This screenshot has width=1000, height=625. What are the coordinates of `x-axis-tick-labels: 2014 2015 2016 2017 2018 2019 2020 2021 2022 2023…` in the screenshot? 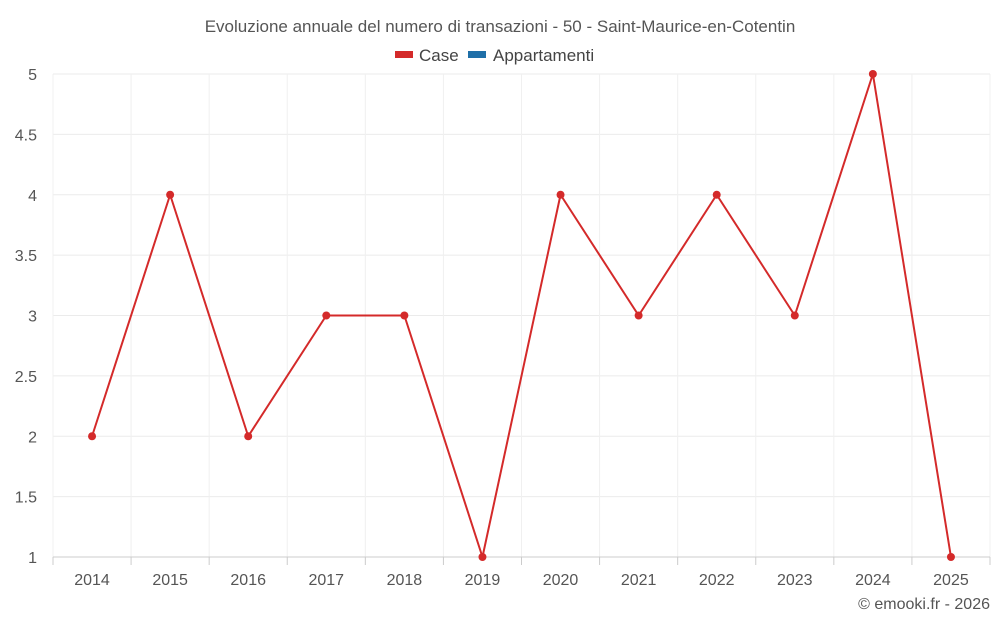 It's located at (521, 580).